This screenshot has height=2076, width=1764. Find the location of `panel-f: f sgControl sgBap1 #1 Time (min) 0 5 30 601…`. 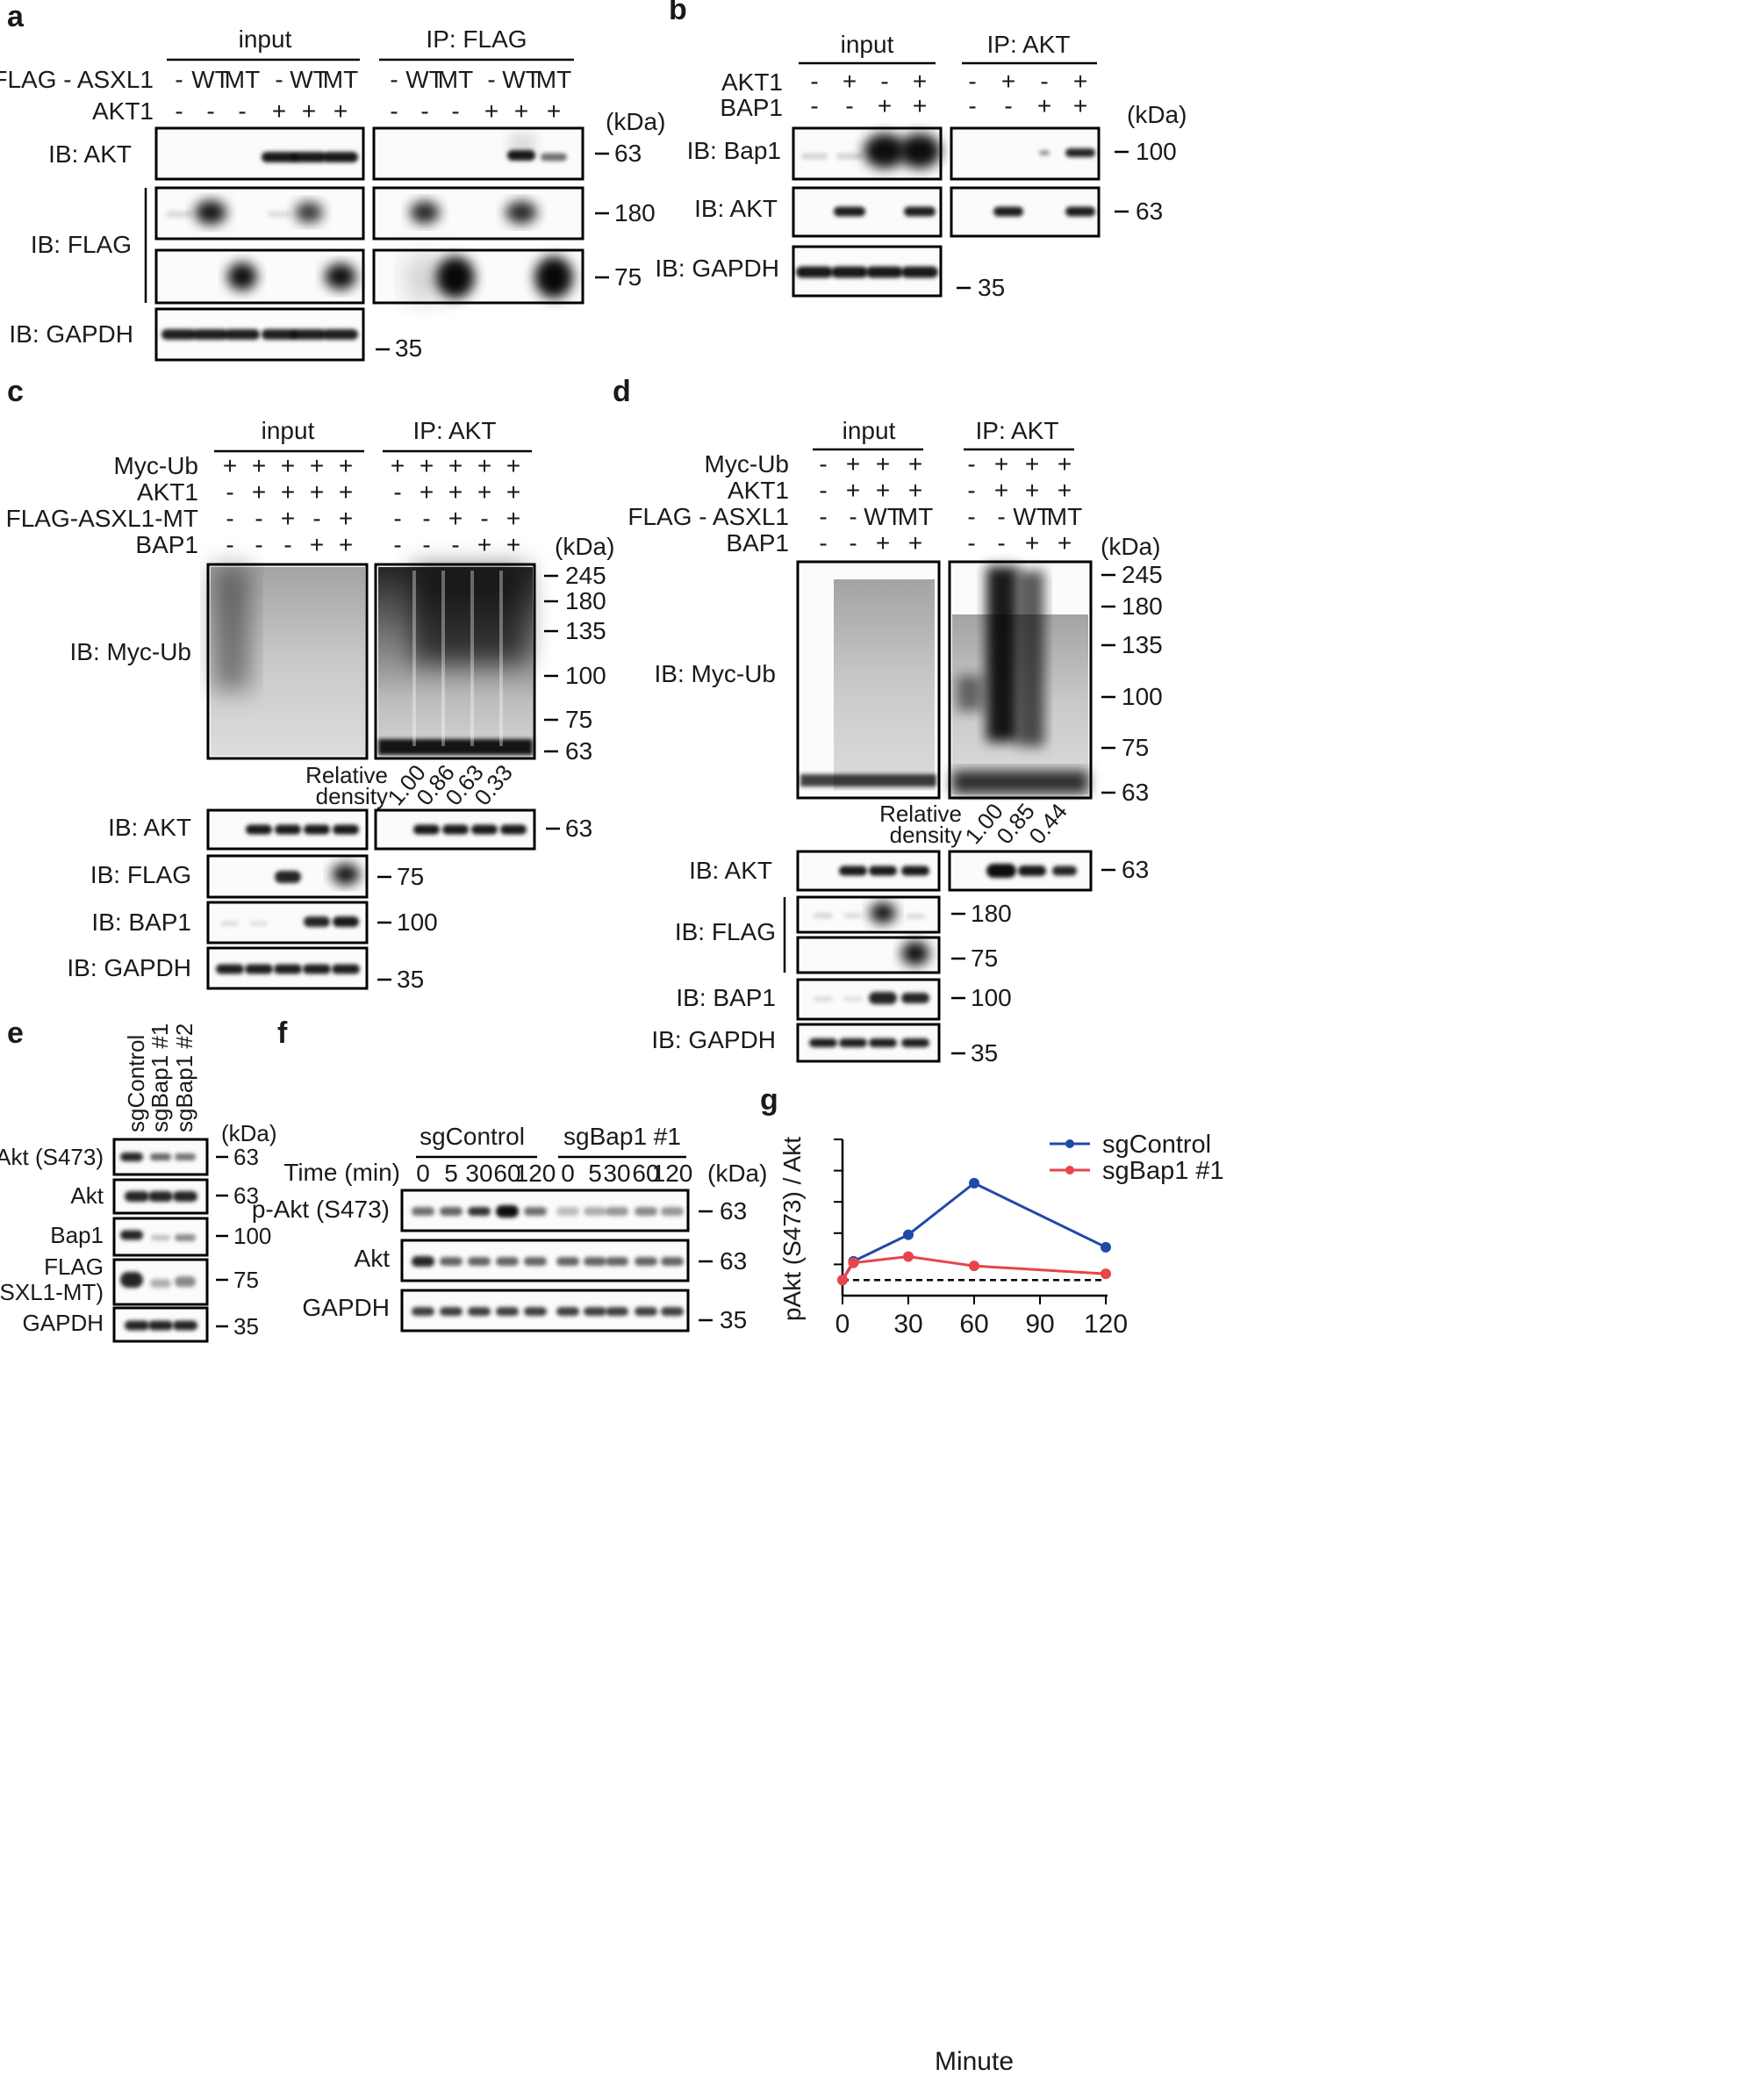

panel-f: f sgControl sgBap1 #1 Time (min) 0 5 30 601… is located at coordinates (510, 1174).